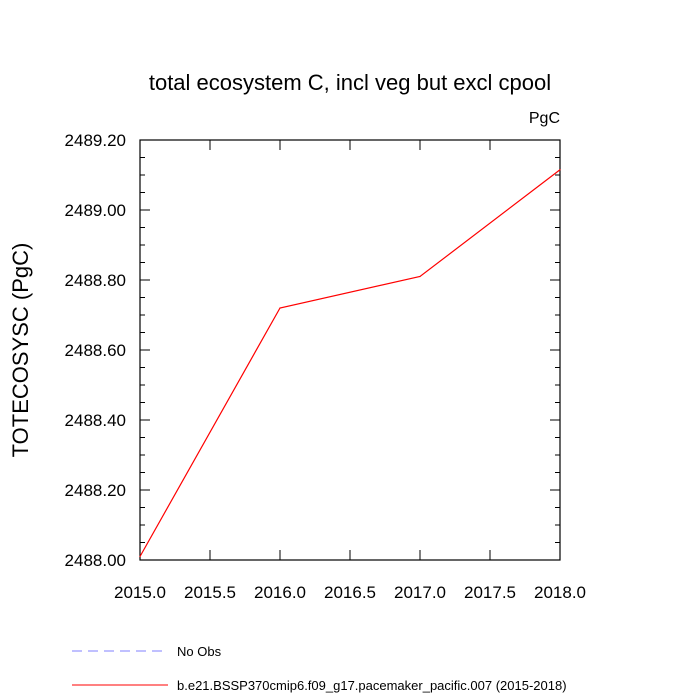 Image resolution: width=700 pixels, height=700 pixels. What do you see at coordinates (490, 592) in the screenshot?
I see `x-tick-label: 2017.5` at bounding box center [490, 592].